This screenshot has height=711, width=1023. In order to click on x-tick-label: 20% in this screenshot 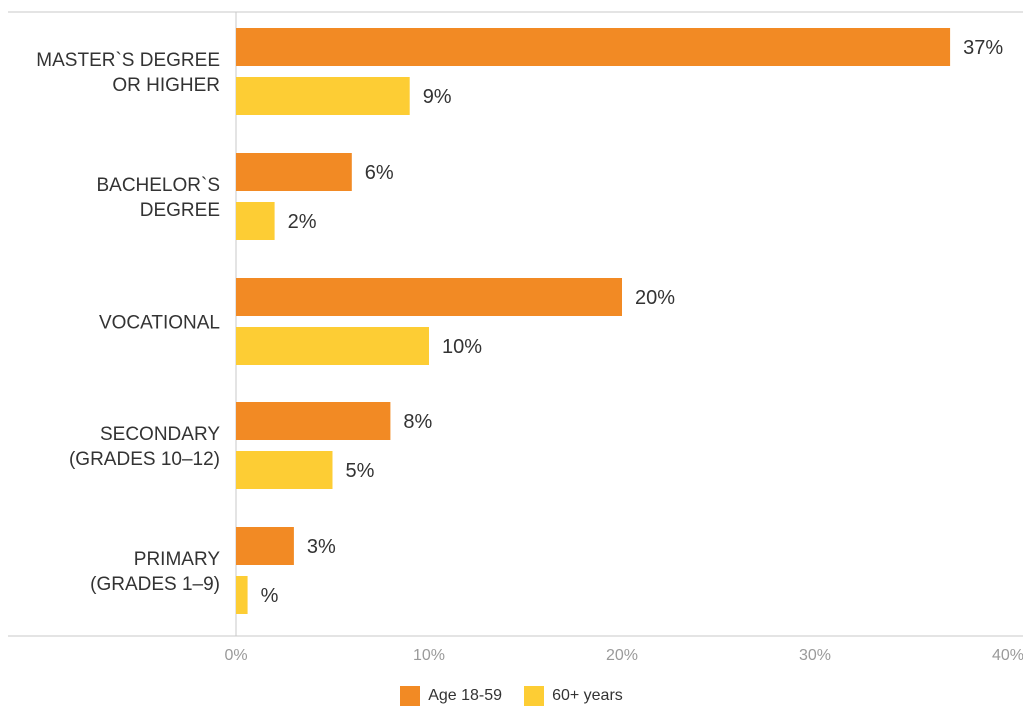, I will do `click(622, 655)`.